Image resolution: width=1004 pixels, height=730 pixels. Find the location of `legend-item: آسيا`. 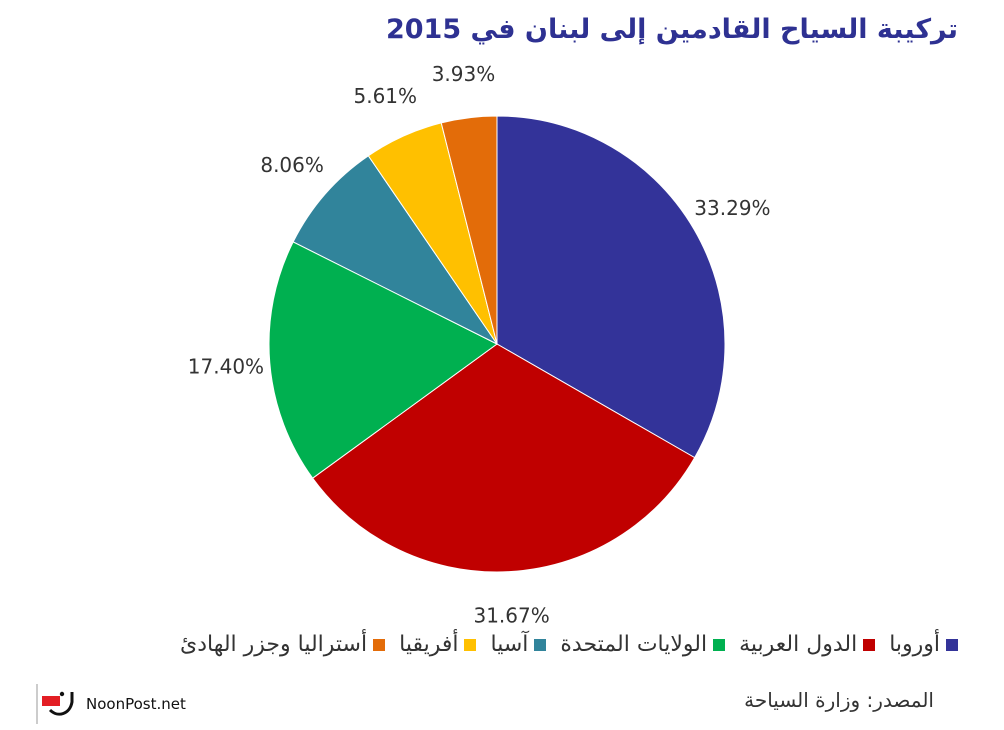

legend-item: آسيا is located at coordinates (518, 644).